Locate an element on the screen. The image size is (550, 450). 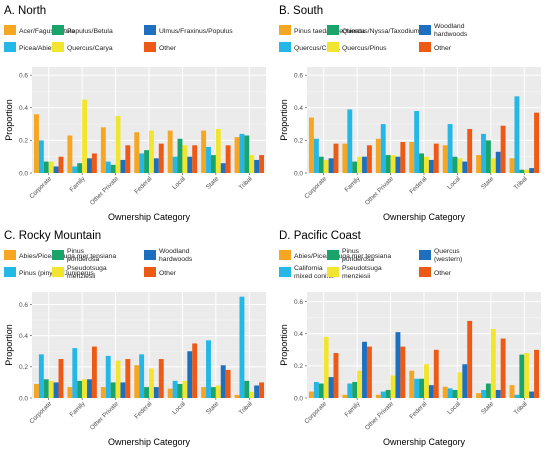
legend-item: Other is located at coordinates (435, 272).